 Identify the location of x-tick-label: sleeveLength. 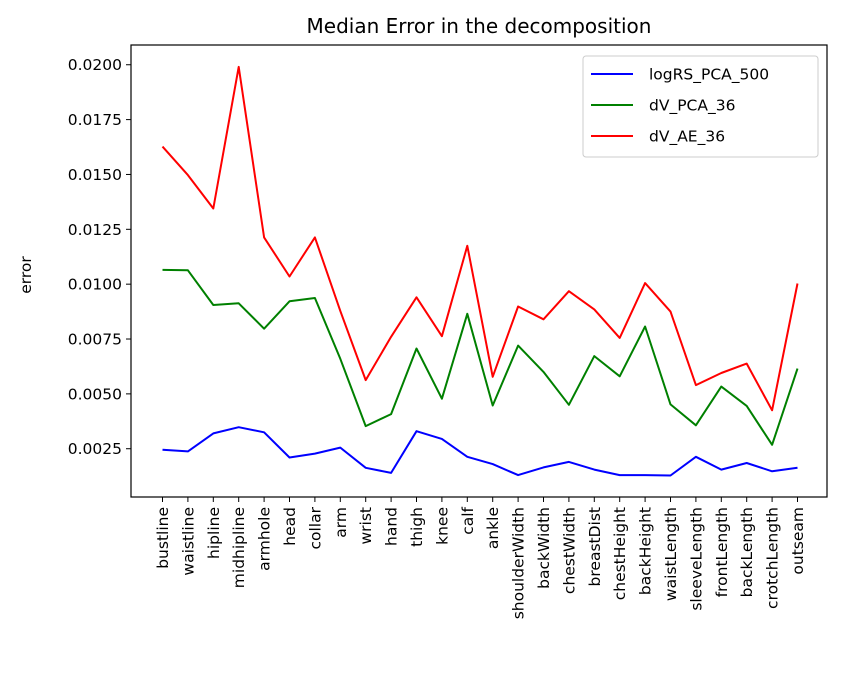
(696, 559).